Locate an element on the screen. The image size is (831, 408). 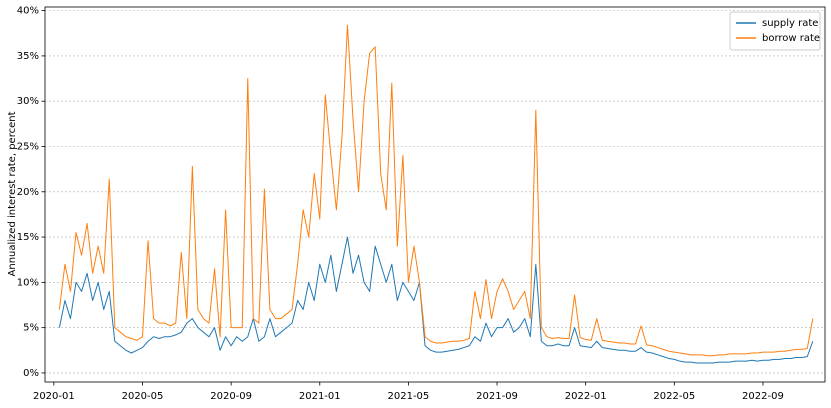
x-tick-label: 2021-09 is located at coordinates (497, 396).